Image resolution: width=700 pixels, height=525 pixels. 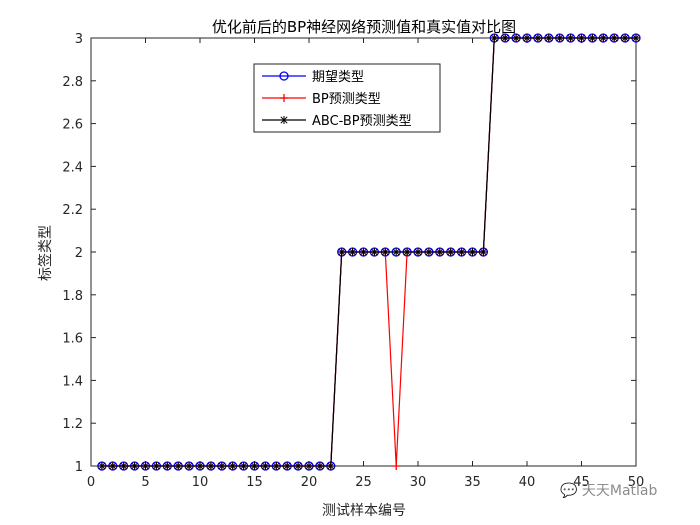 I want to click on y-tick-label: 2.4, so click(x=72, y=167).